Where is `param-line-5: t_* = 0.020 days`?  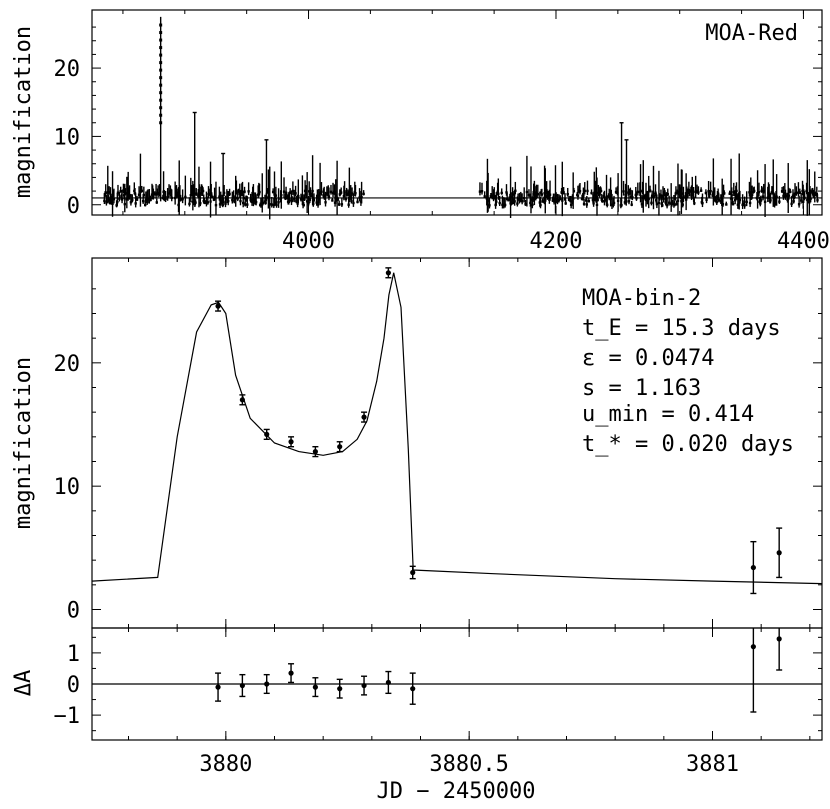 param-line-5: t_* = 0.020 days is located at coordinates (688, 444).